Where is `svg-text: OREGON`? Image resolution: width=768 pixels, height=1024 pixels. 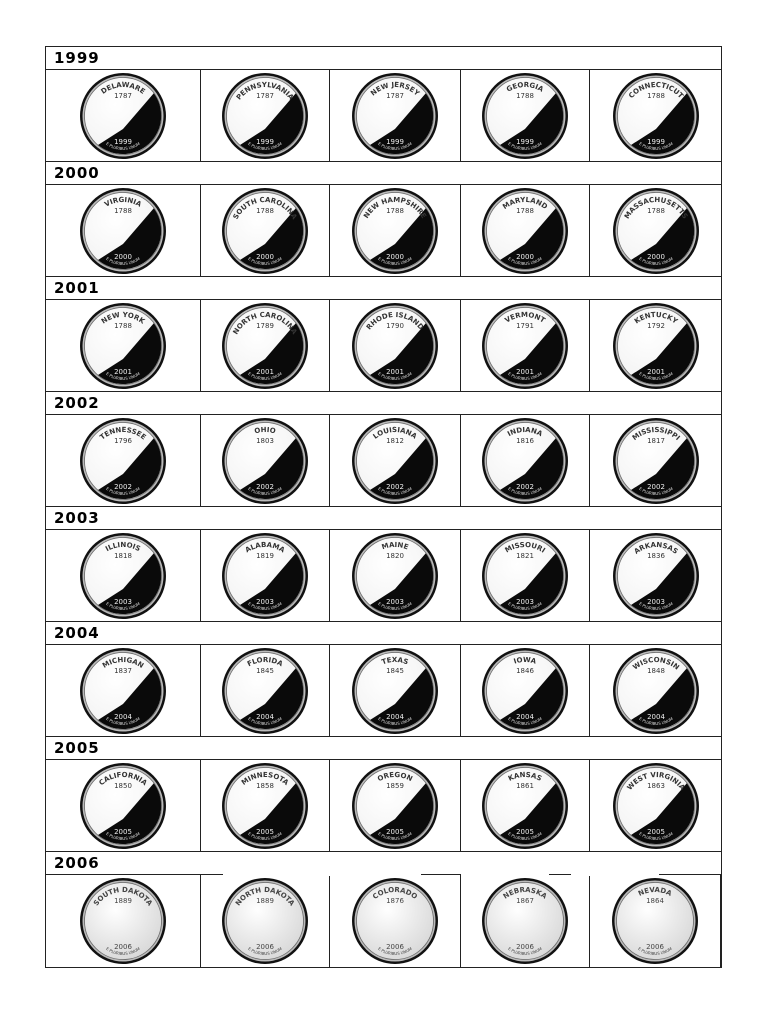 svg-text: OREGON is located at coordinates (395, 776).